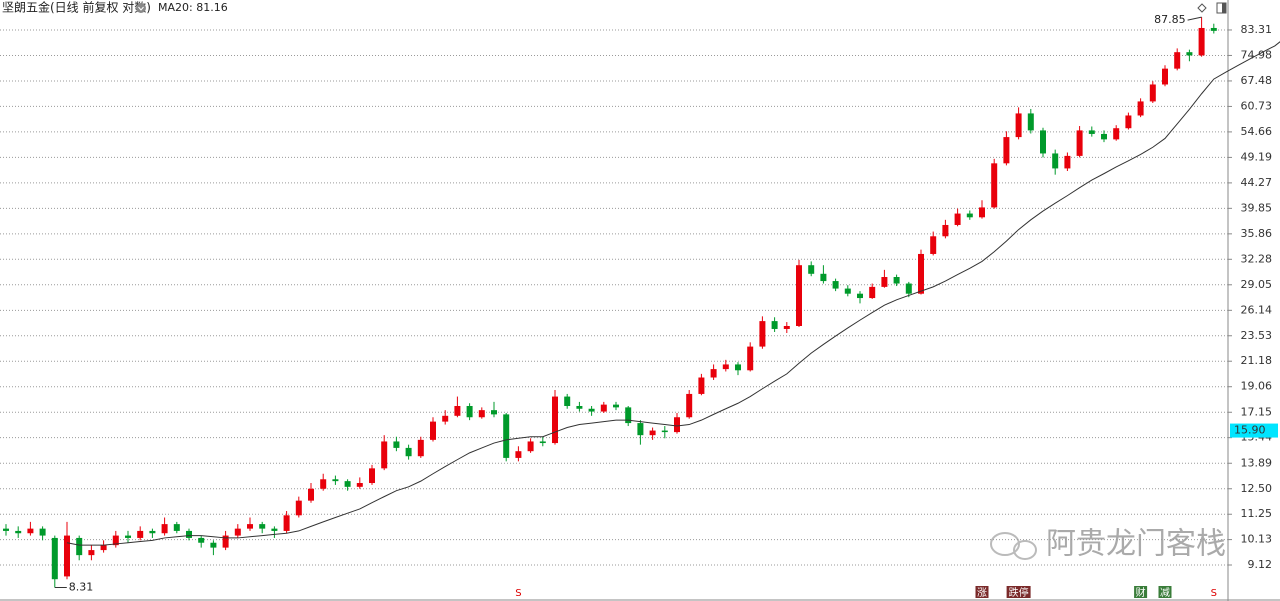  What do you see at coordinates (81, 587) in the screenshot?
I see `low-annotation: 8.31` at bounding box center [81, 587].